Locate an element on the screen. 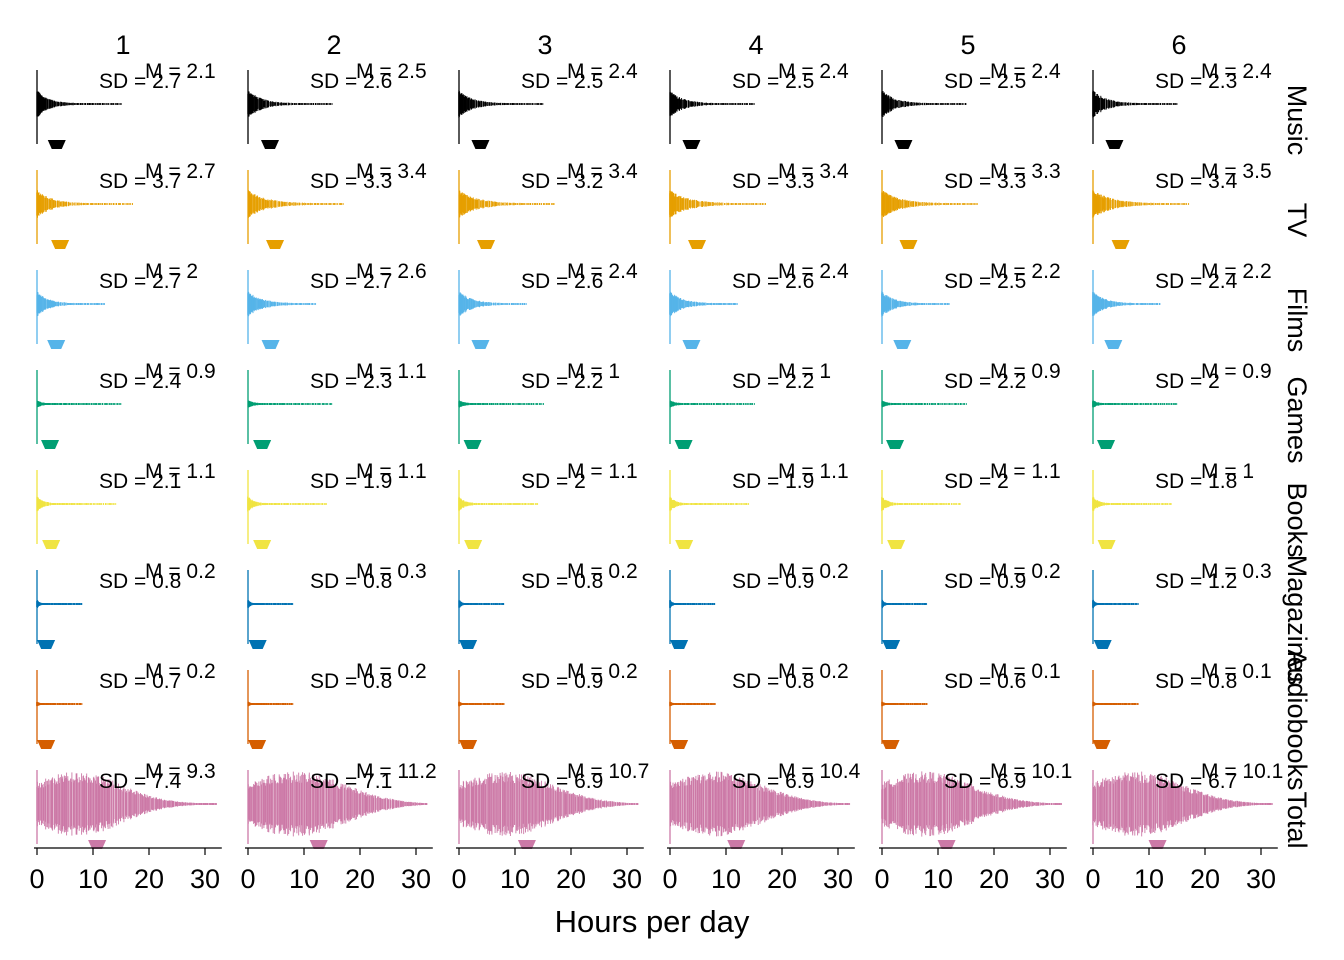 The width and height of the screenshot is (1344, 960). panel: M = 2.2SD = 2.5 is located at coordinates (971, 304).